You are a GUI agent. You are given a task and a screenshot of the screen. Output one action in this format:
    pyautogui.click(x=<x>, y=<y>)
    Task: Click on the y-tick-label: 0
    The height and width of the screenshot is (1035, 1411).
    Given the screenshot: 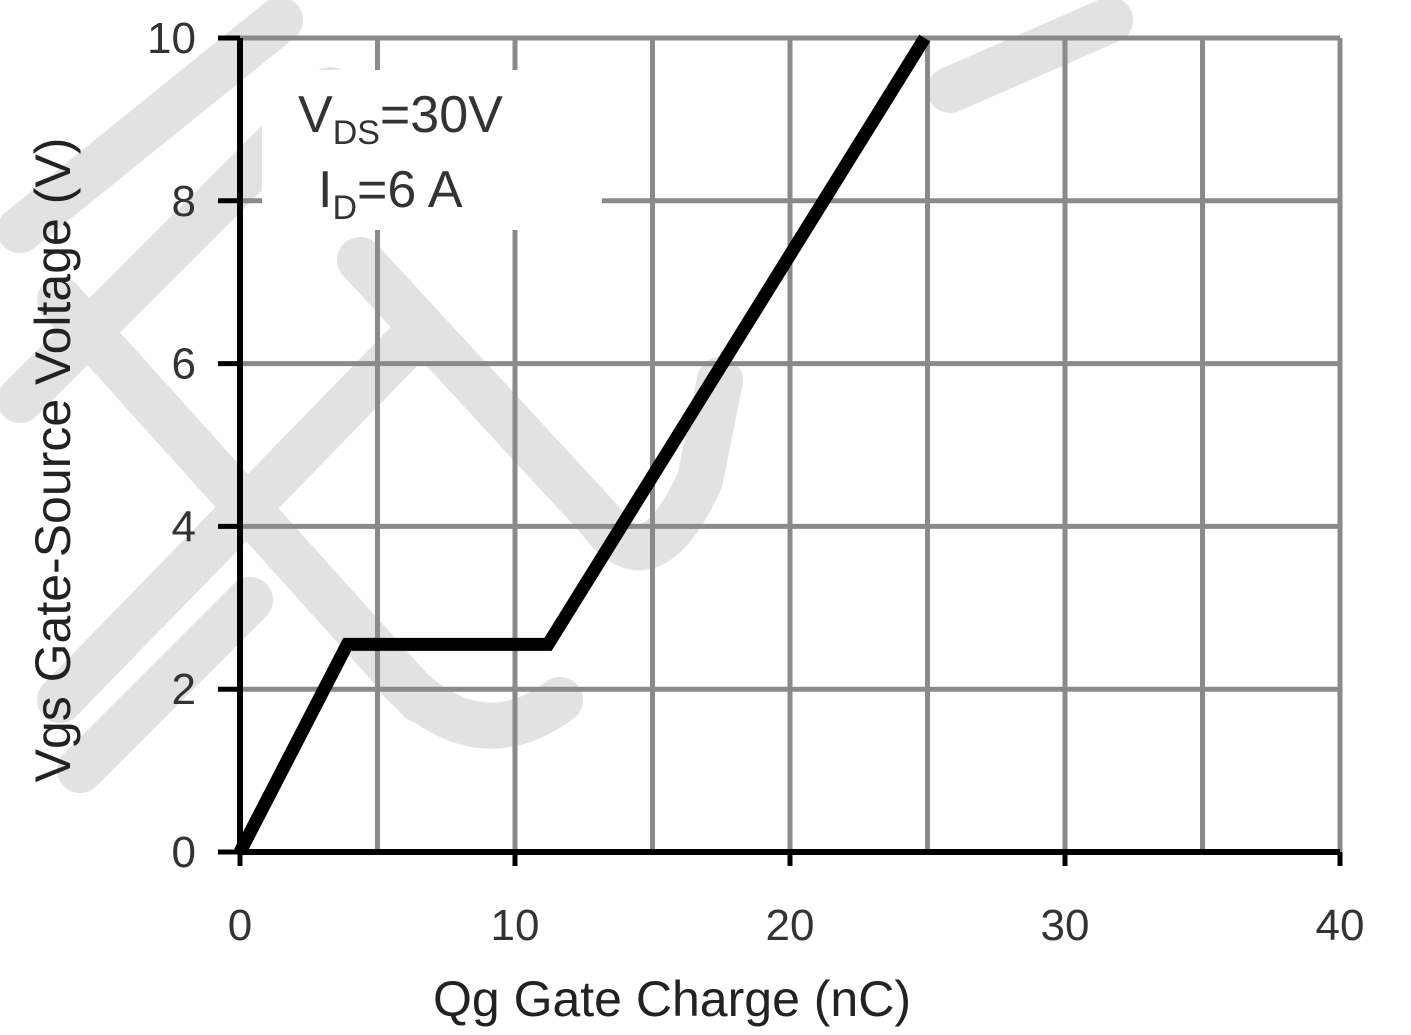 What is the action you would take?
    pyautogui.click(x=184, y=852)
    